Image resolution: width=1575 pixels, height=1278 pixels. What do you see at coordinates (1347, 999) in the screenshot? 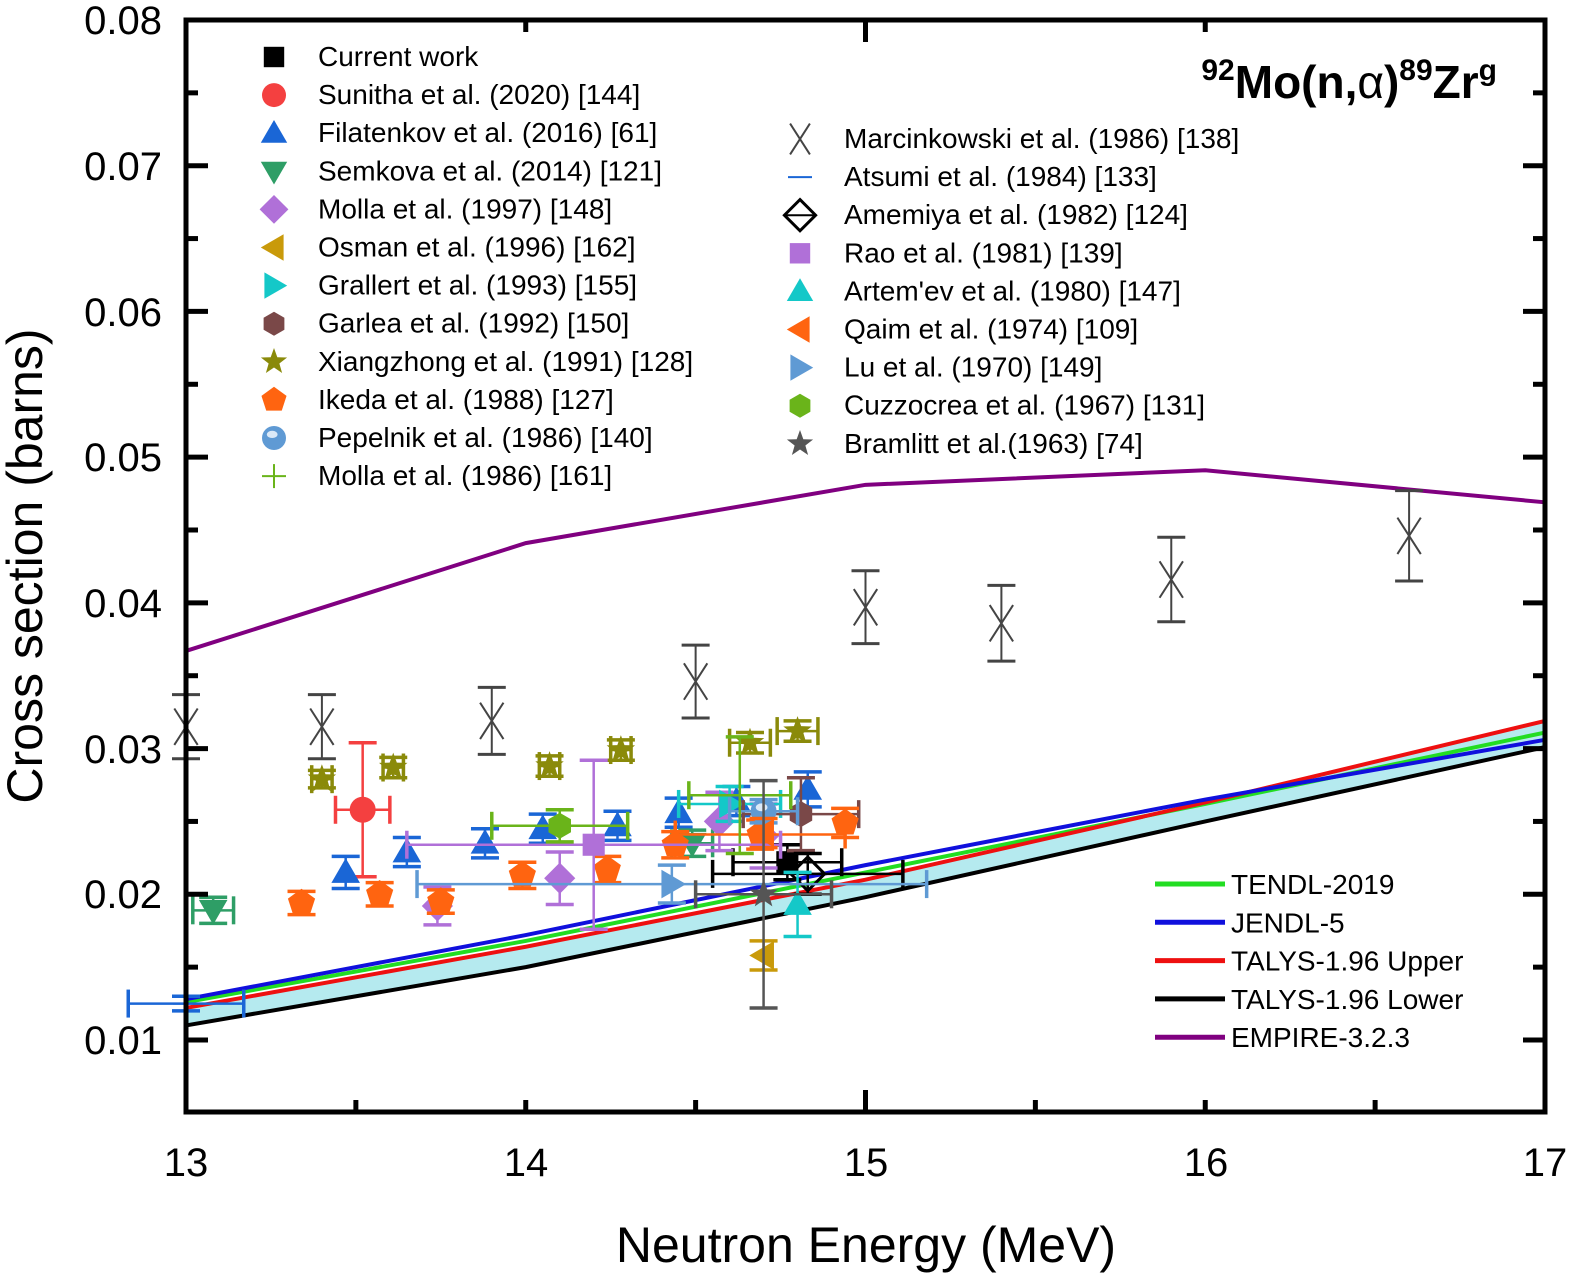
I see `legend-label: TALYS-1.96 Lower` at bounding box center [1347, 999].